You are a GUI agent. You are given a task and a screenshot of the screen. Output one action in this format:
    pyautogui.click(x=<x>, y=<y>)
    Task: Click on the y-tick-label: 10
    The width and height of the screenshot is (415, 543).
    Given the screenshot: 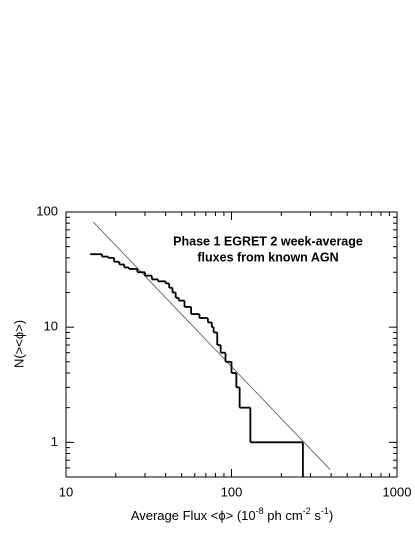 What is the action you would take?
    pyautogui.click(x=51, y=326)
    